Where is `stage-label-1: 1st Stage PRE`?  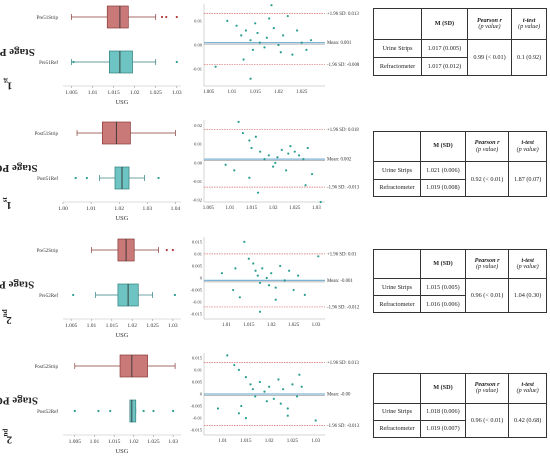 stage-label-1: 1st Stage PRE is located at coordinates (17, 69).